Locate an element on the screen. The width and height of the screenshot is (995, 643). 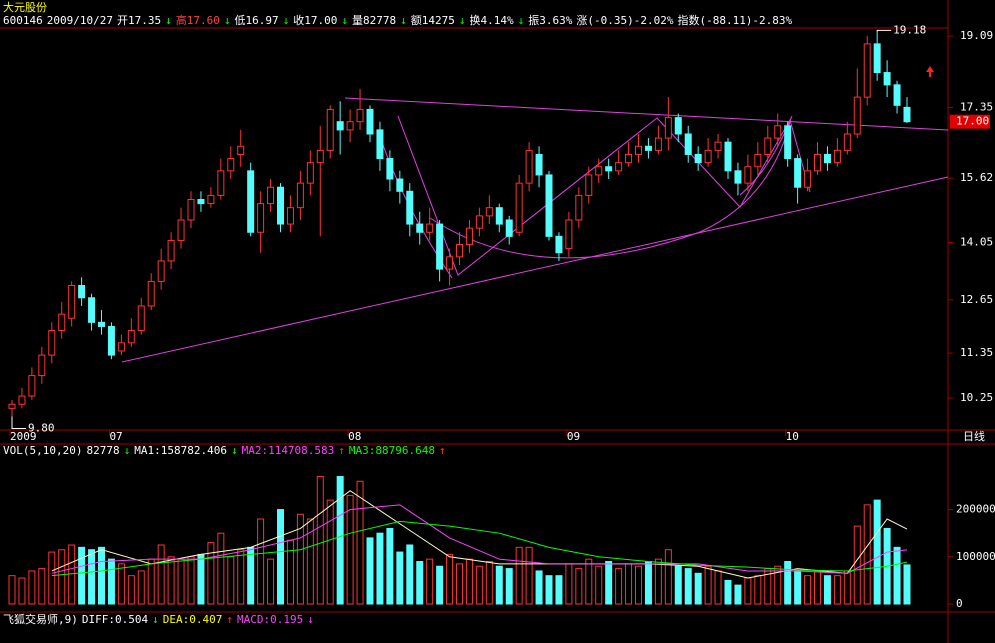
text-part: MA3:88796.648 is located at coordinates (392, 450).